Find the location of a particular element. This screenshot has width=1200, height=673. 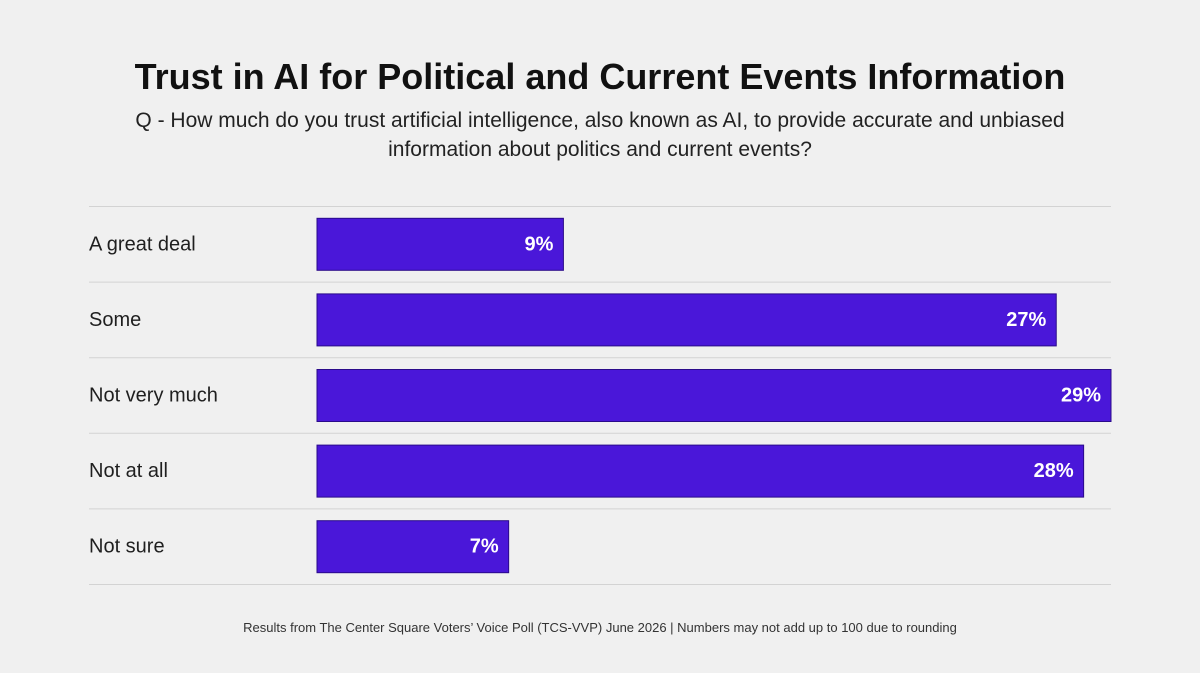

category-label: Not at all is located at coordinates (128, 471).